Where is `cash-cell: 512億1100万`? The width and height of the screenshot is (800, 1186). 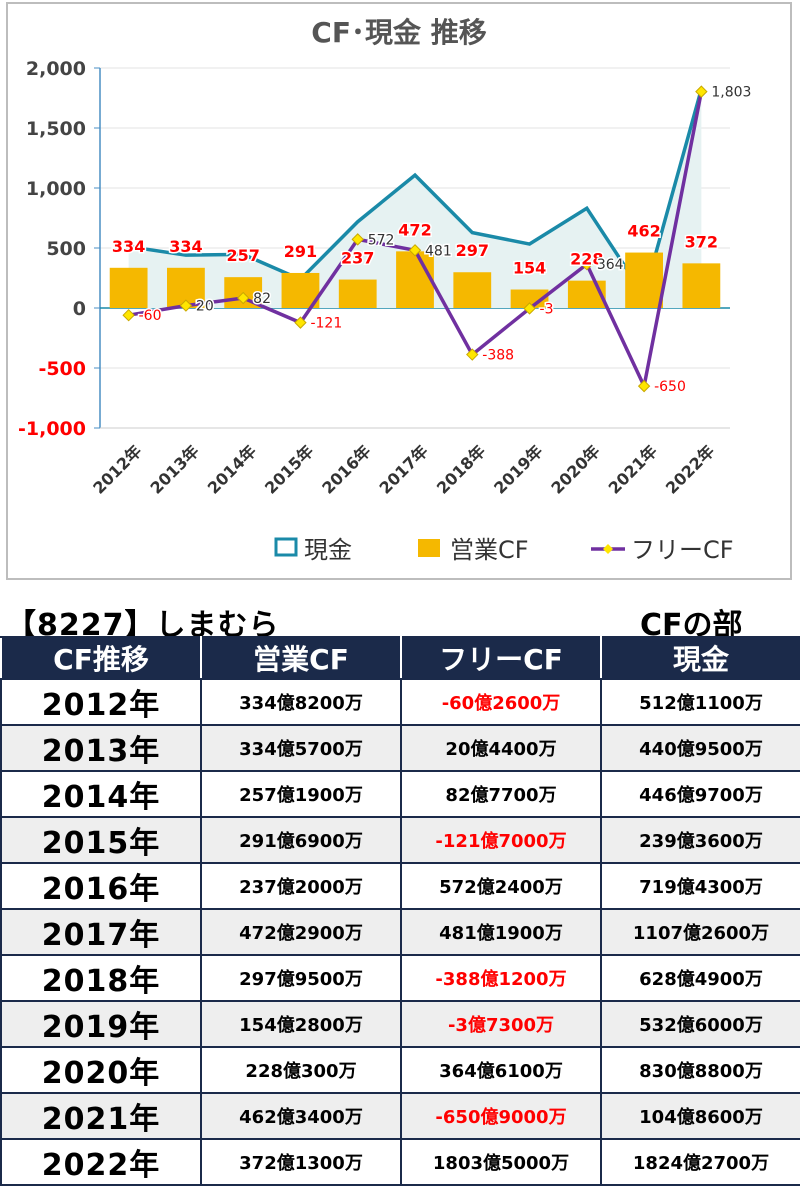
cash-cell: 512億1100万 is located at coordinates (700, 702).